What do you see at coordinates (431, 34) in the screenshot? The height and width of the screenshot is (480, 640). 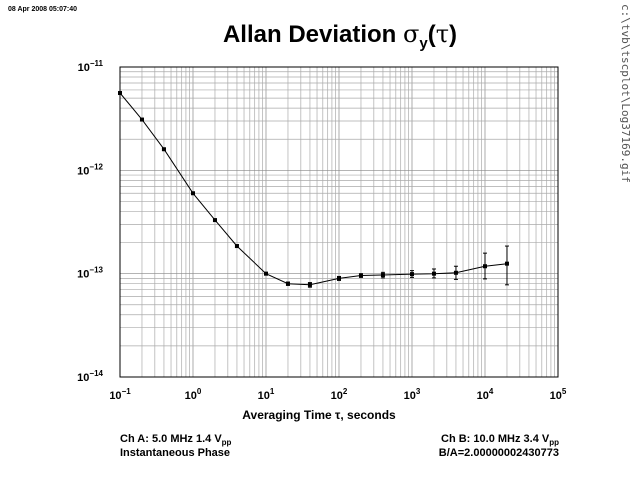 I see `title-paren-open: (` at bounding box center [431, 34].